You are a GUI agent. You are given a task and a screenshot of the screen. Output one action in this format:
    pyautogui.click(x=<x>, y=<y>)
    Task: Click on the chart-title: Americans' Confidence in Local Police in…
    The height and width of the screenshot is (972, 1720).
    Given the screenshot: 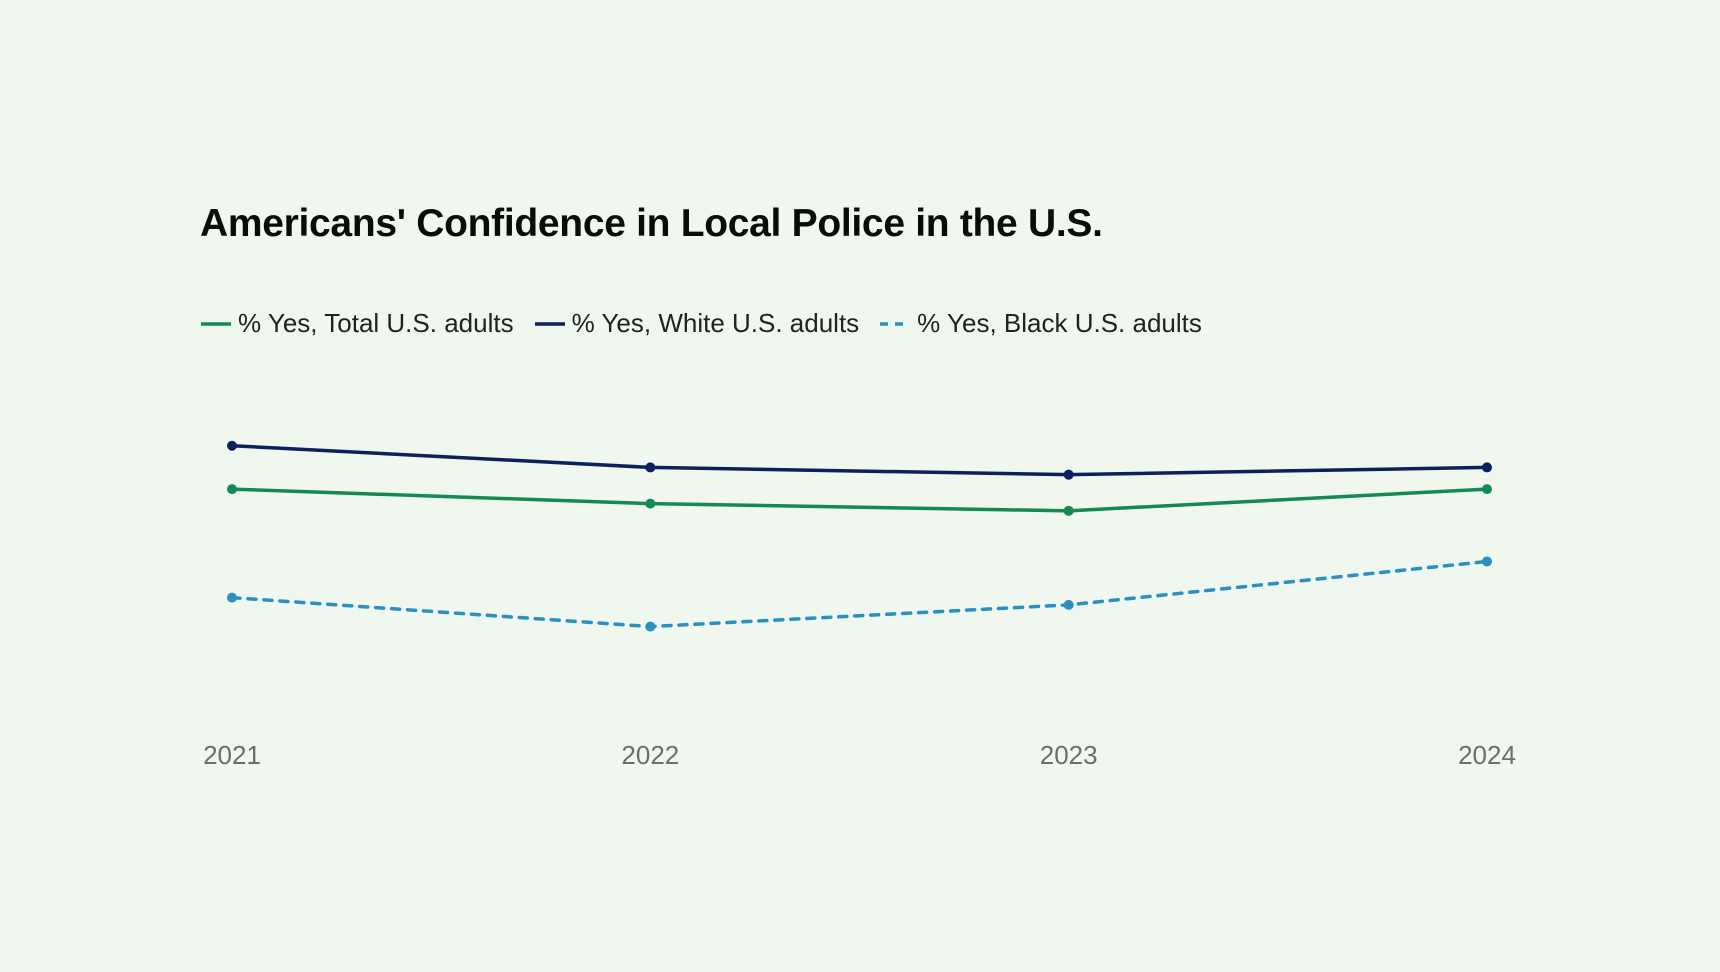 What is the action you would take?
    pyautogui.click(x=651, y=223)
    